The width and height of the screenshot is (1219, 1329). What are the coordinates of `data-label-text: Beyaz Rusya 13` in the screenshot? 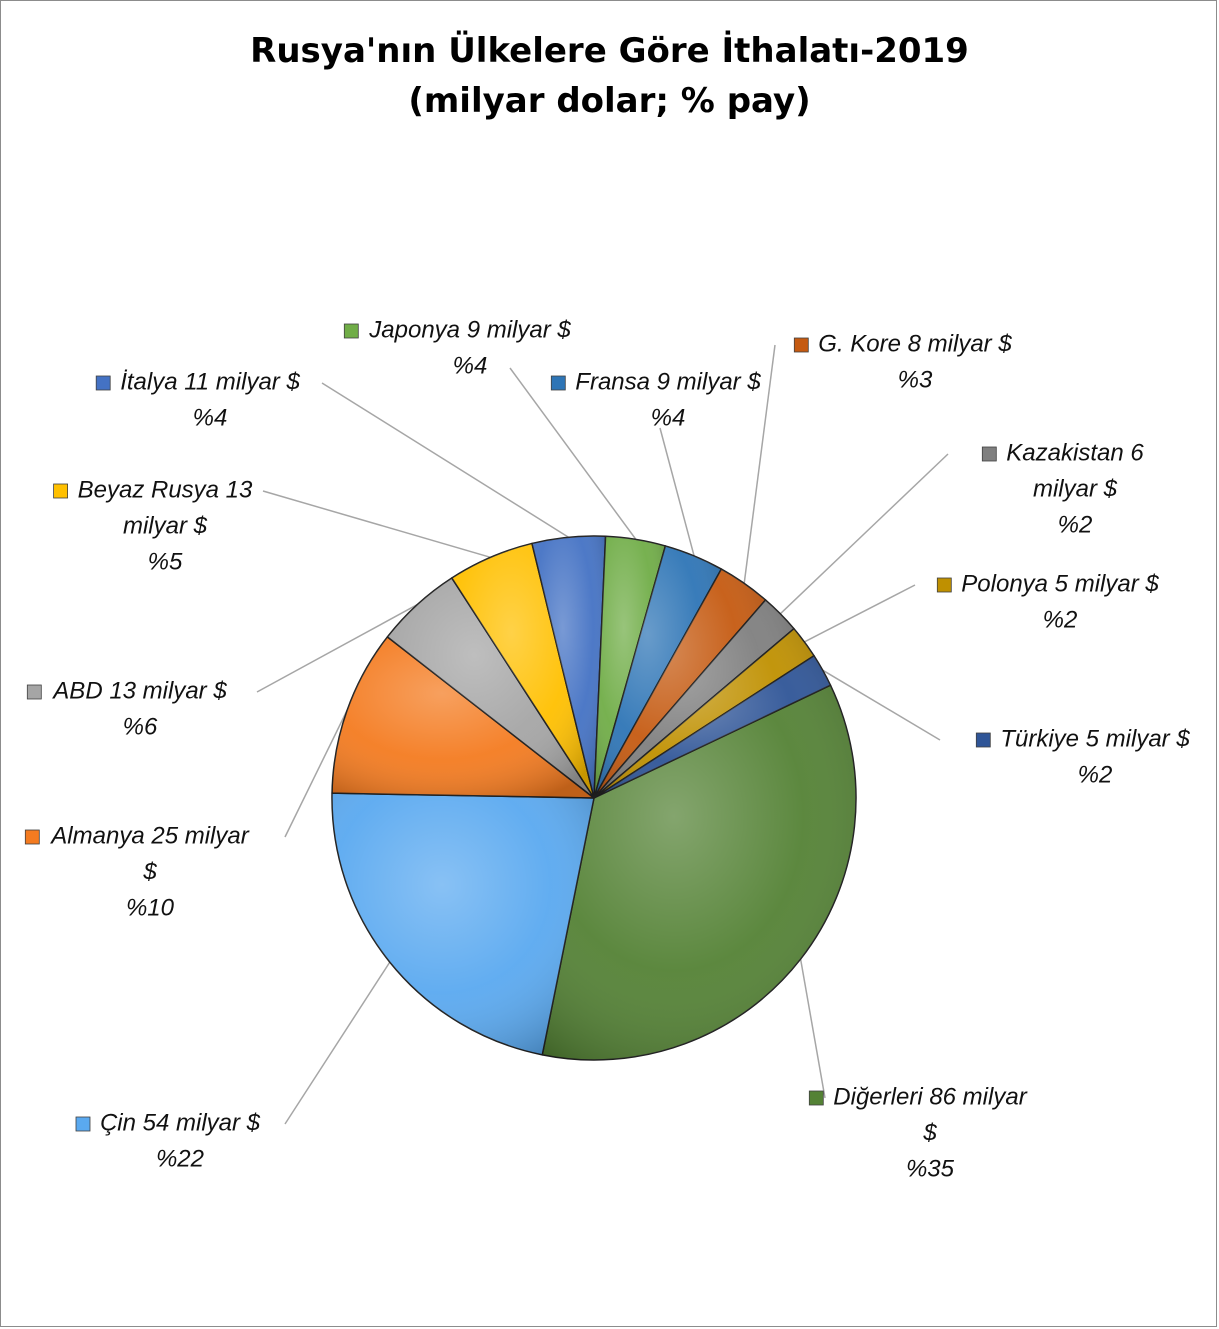 It's located at (165, 489).